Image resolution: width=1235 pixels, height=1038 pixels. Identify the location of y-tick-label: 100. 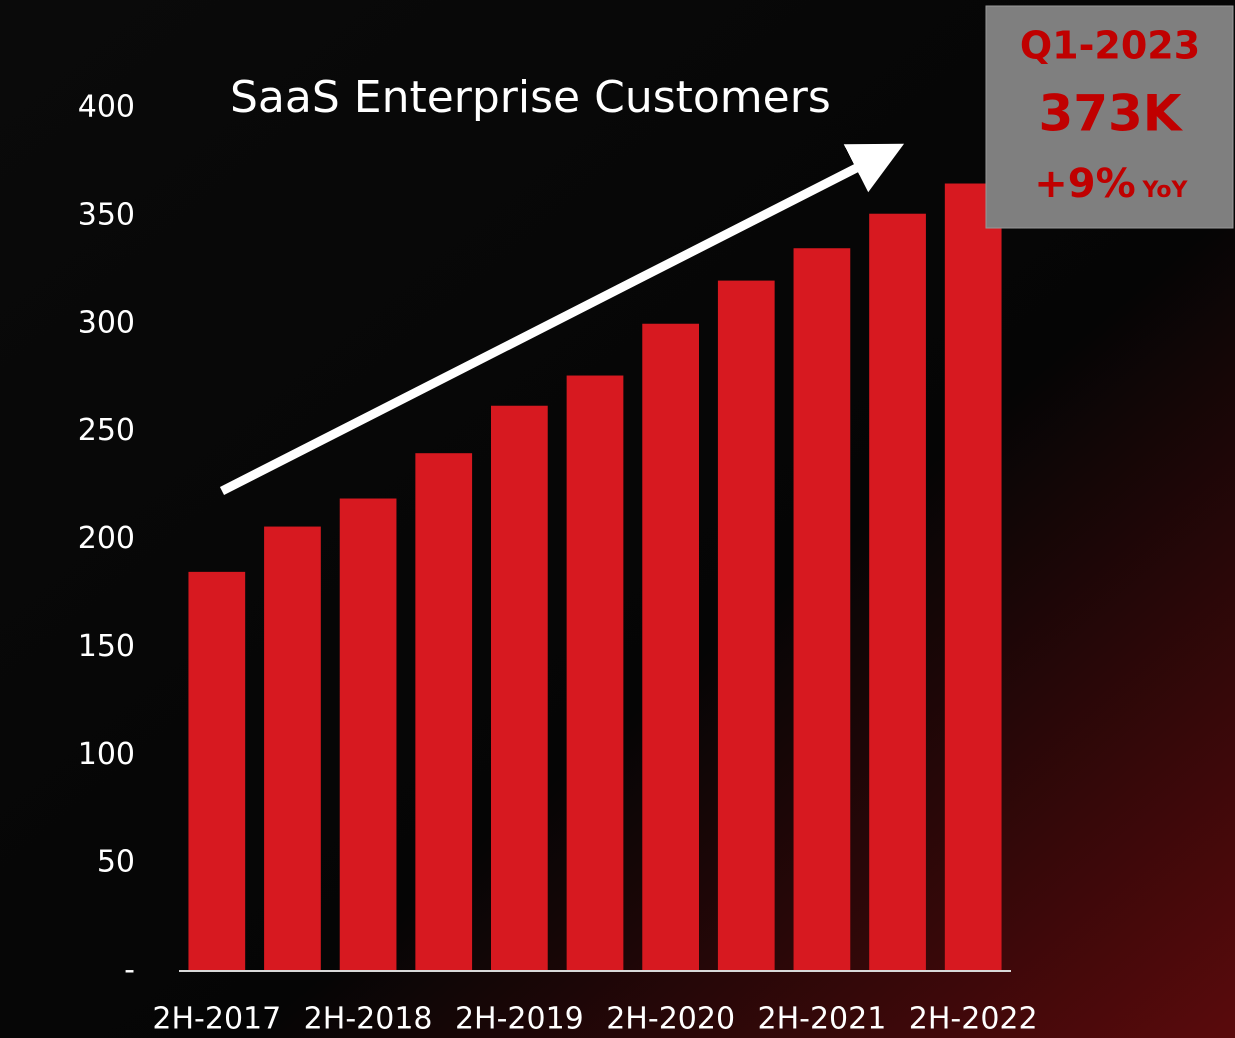
(106, 754).